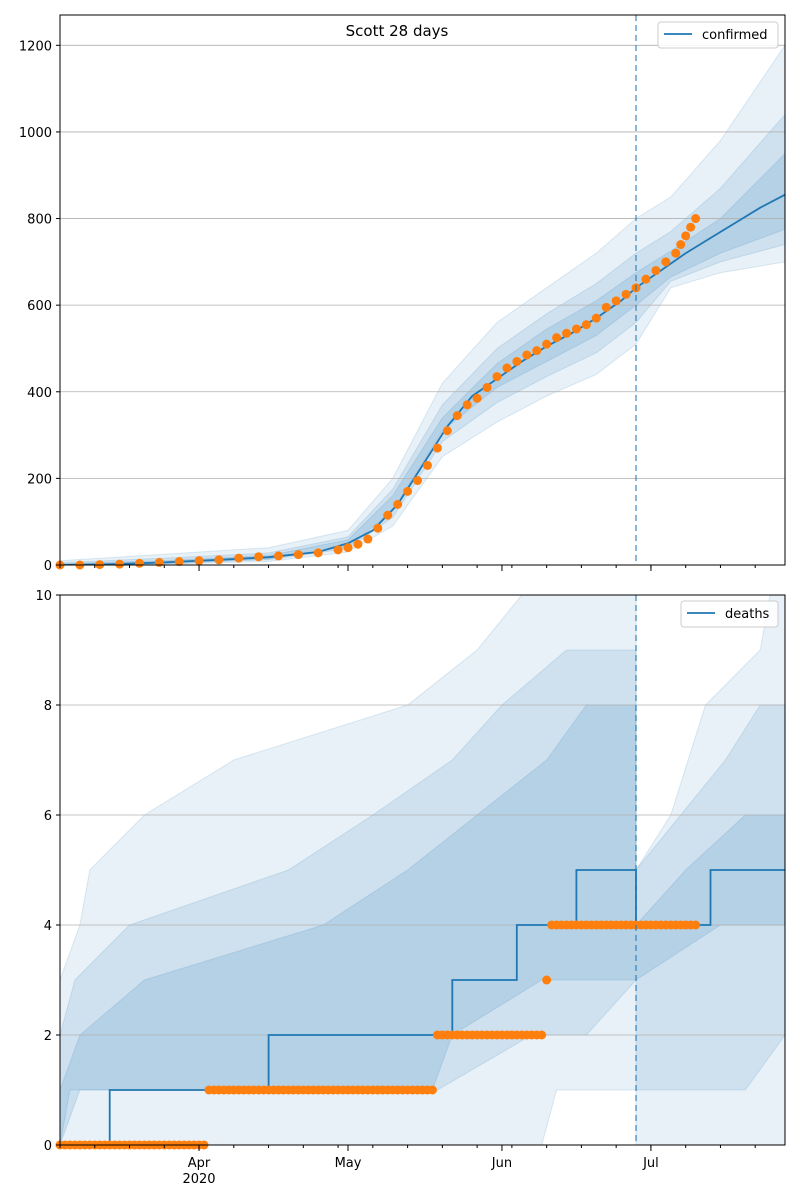  Describe the element at coordinates (501, 1163) in the screenshot. I see `x-tick-label: Jun` at that location.